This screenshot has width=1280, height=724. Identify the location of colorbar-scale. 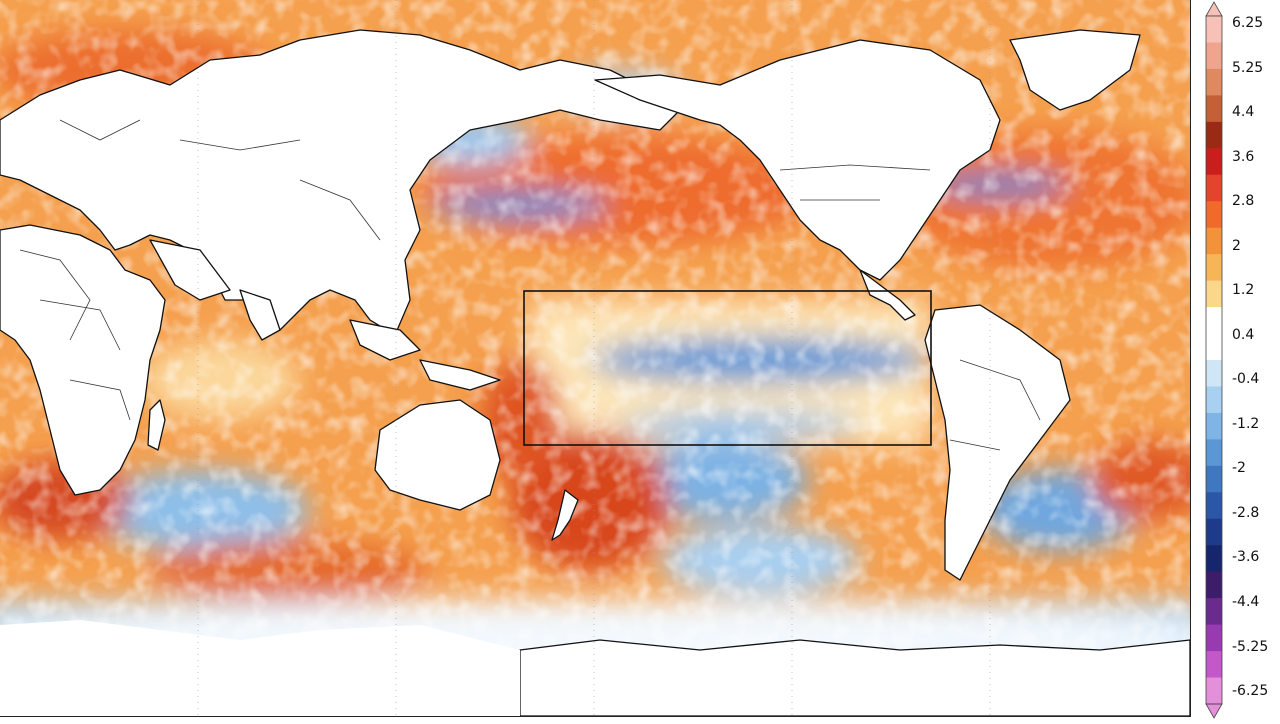
(1214, 360).